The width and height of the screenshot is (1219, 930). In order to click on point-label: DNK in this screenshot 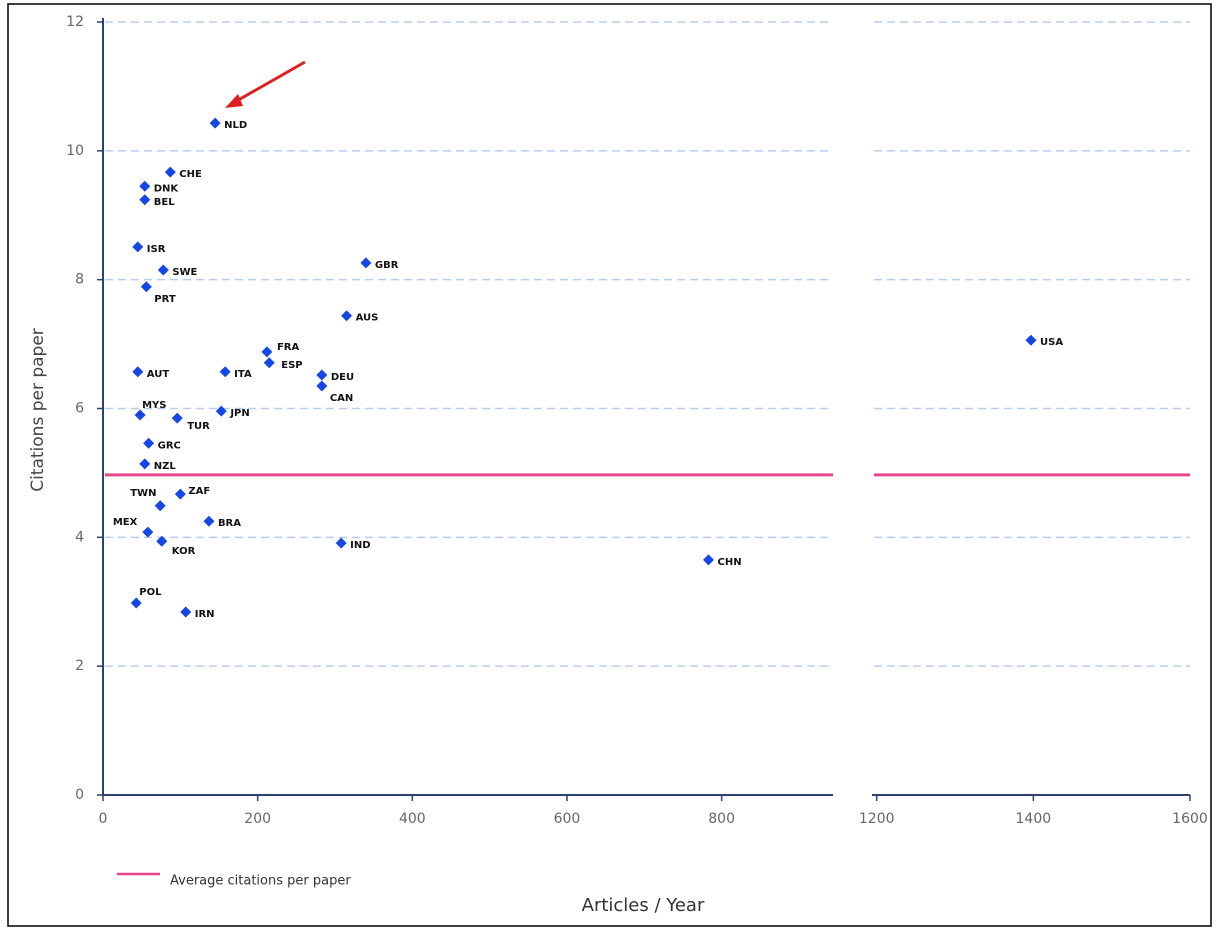, I will do `click(167, 188)`.